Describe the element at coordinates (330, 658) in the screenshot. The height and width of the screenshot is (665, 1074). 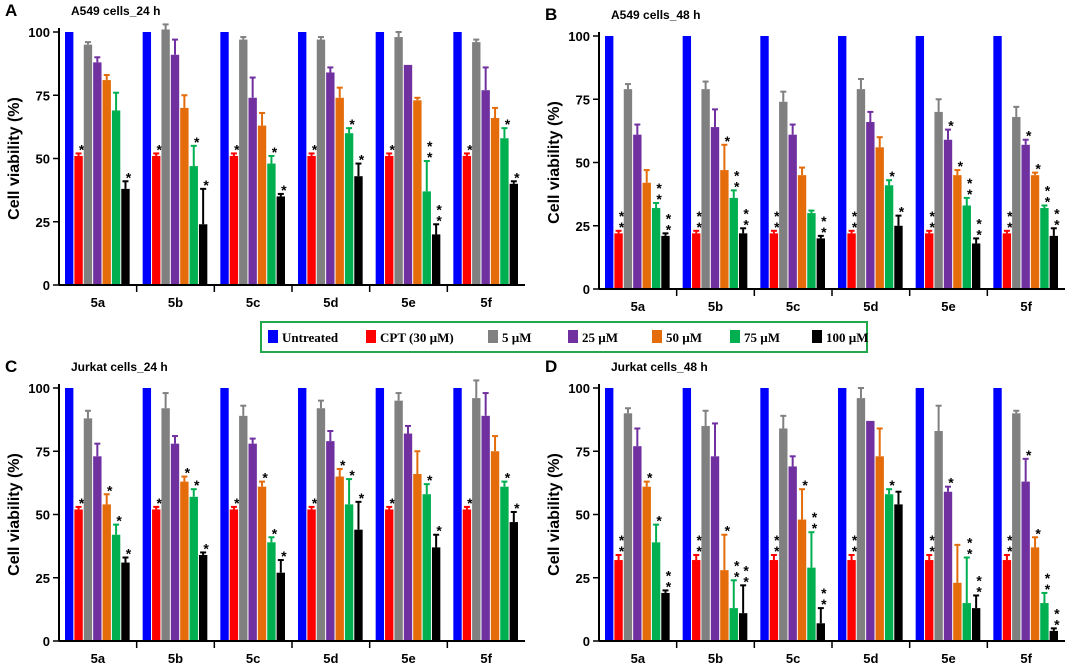
I see `x-tick-label: 5d` at that location.